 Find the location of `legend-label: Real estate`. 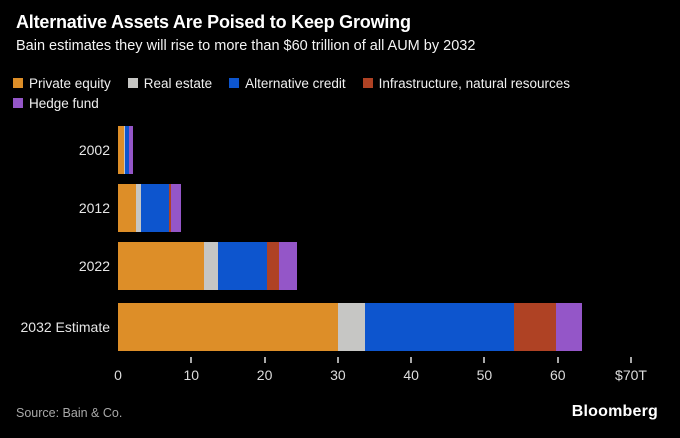

legend-label: Real estate is located at coordinates (178, 83).